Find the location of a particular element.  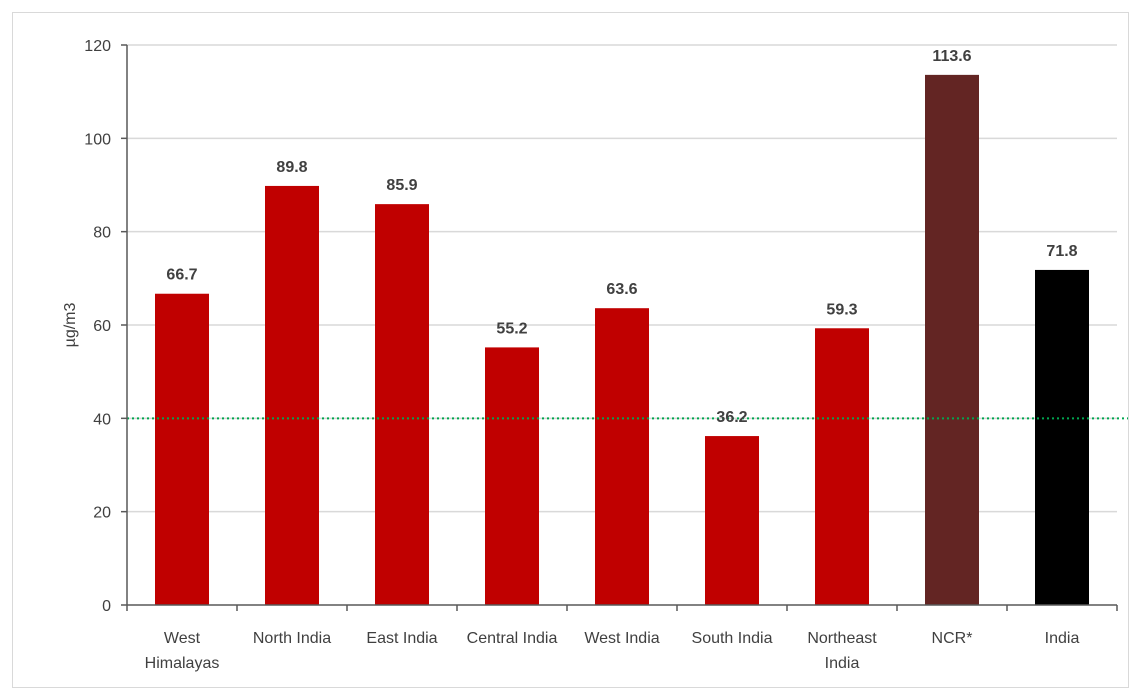

data-label: 113.6 is located at coordinates (951, 56).